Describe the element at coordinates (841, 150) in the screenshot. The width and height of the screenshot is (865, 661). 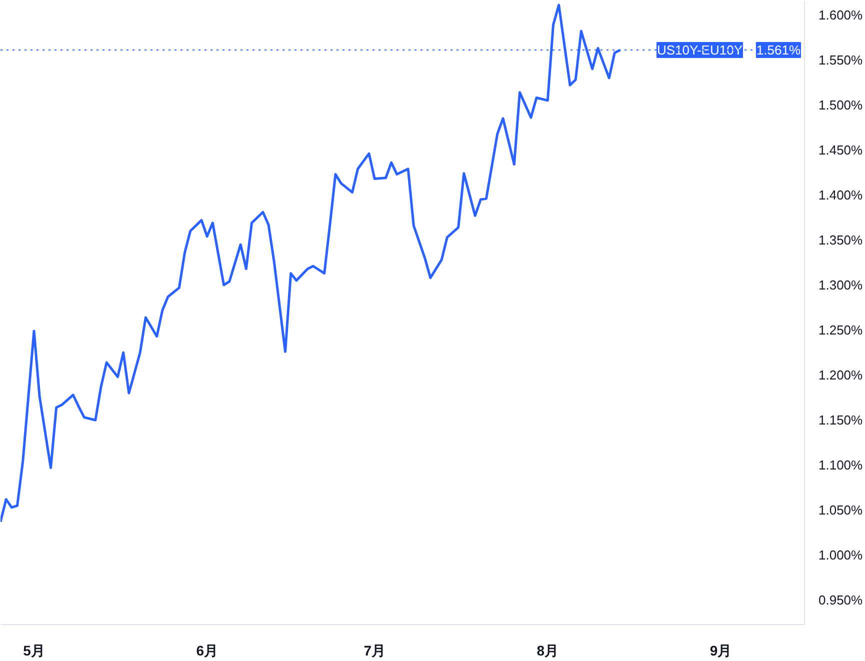
I see `y-tick-label: 1.450%` at that location.